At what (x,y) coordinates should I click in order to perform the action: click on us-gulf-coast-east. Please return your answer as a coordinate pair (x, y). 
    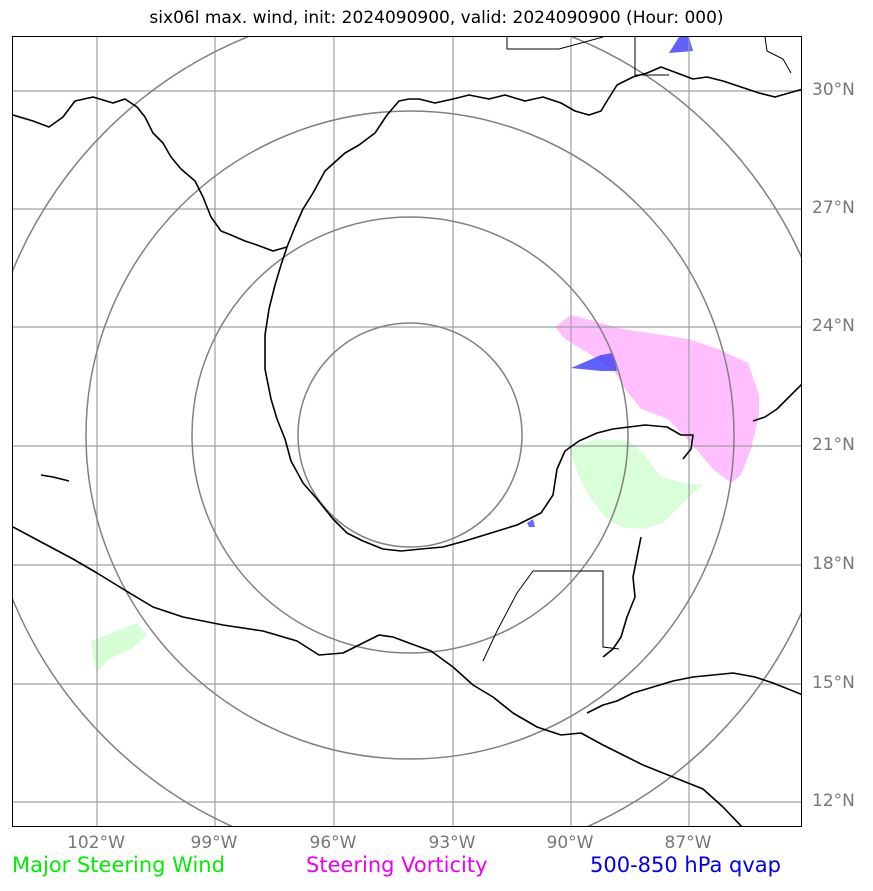
    Looking at the image, I should click on (543, 157).